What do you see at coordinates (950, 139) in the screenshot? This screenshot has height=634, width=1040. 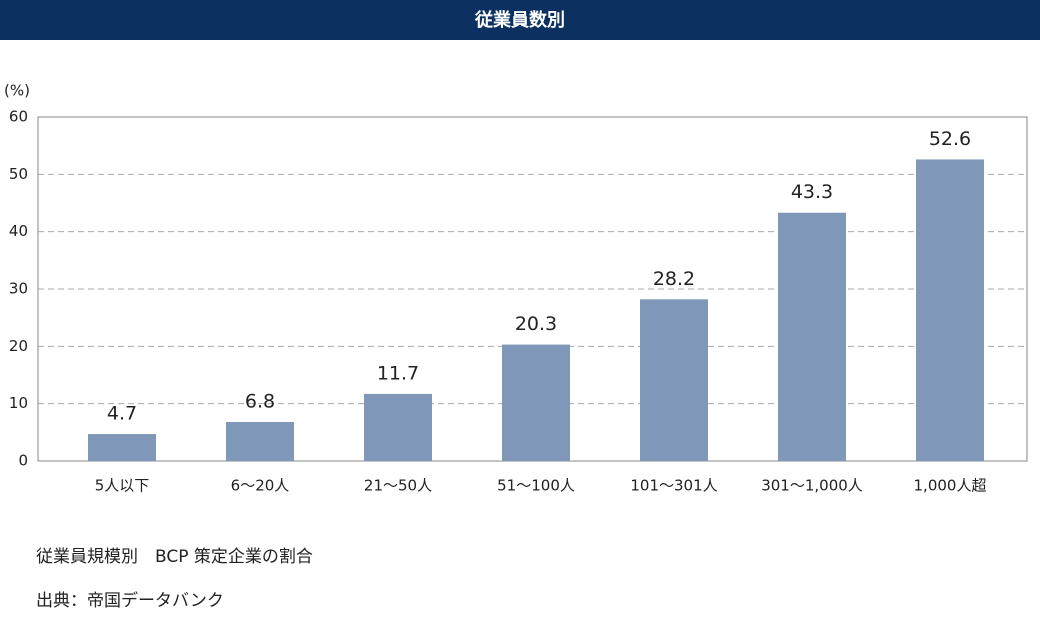 I see `value-label: 52.6` at bounding box center [950, 139].